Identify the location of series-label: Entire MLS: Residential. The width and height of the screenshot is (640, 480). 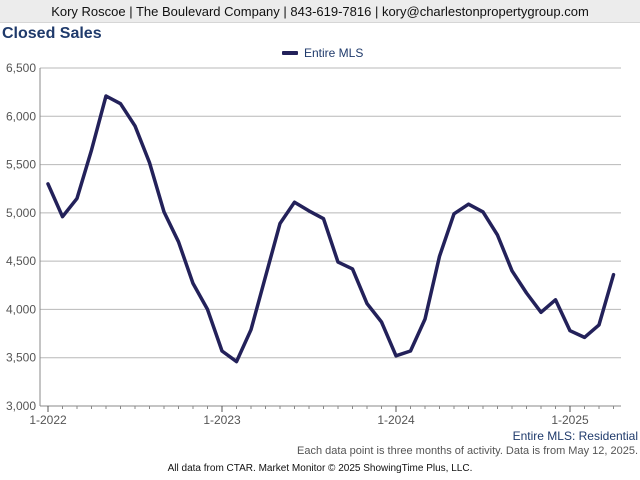
(575, 436).